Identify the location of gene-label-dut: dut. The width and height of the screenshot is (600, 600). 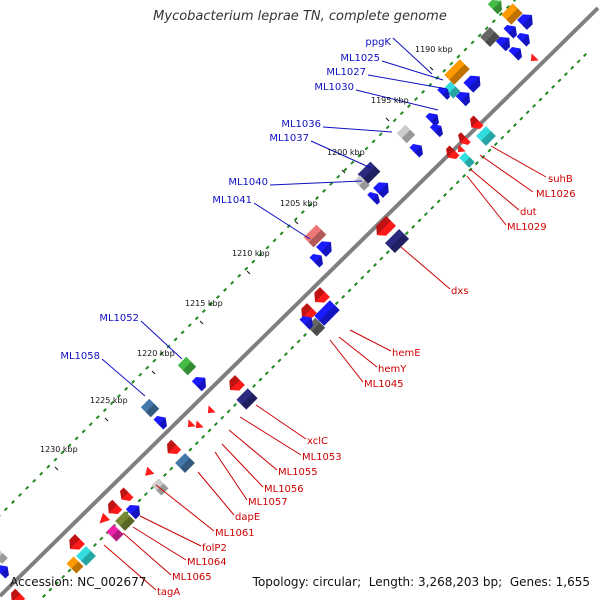
(528, 212).